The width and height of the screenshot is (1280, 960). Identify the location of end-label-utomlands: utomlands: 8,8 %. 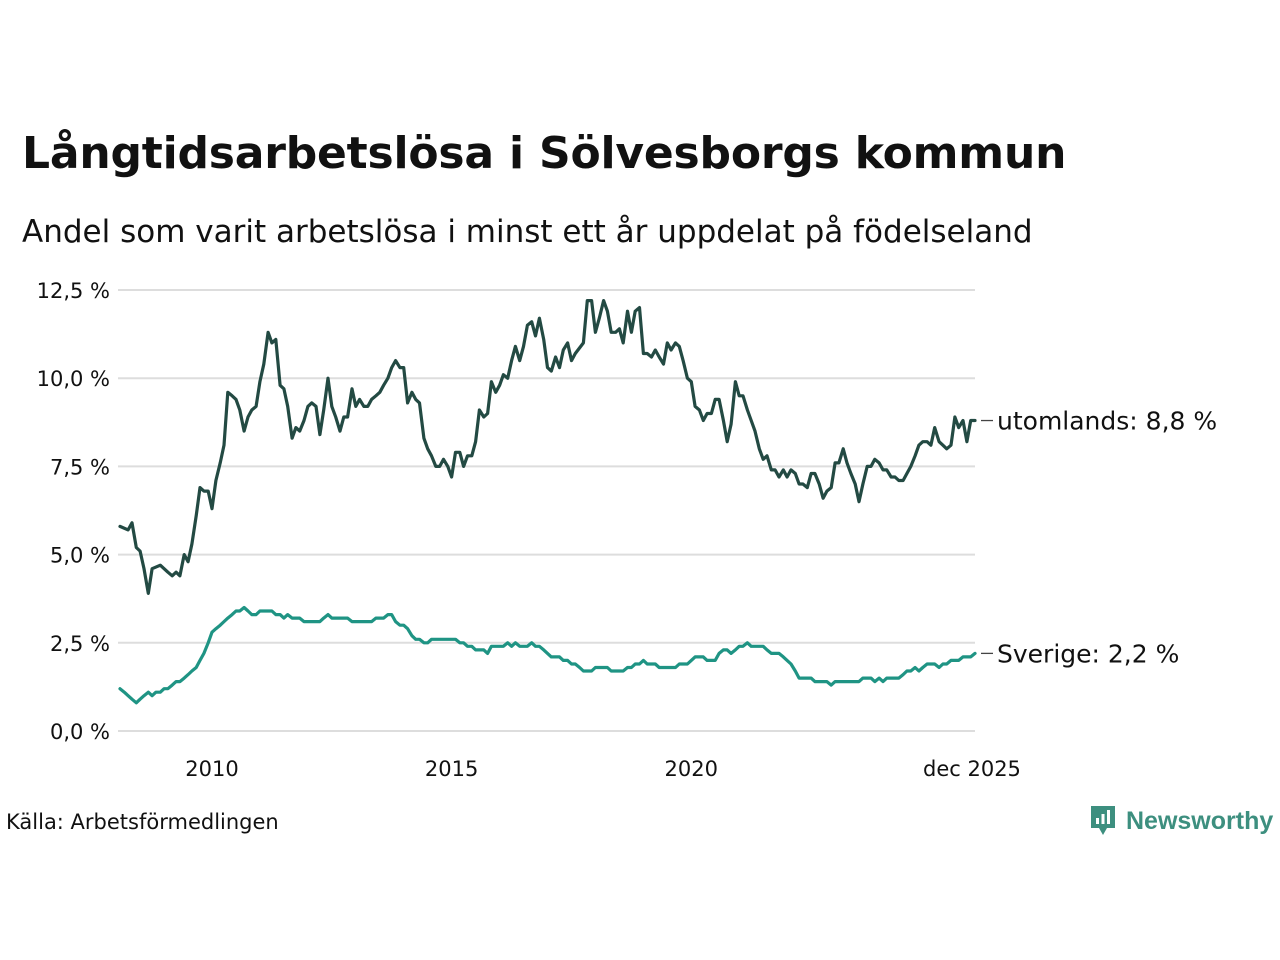
(1107, 421).